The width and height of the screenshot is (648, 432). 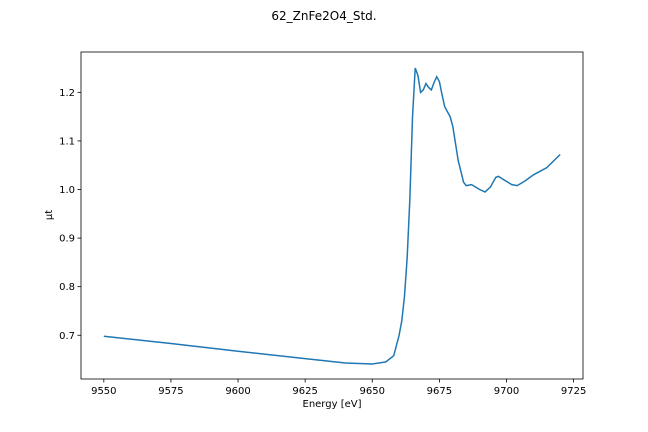 I want to click on y-tick-label: 1.2, so click(x=67, y=93).